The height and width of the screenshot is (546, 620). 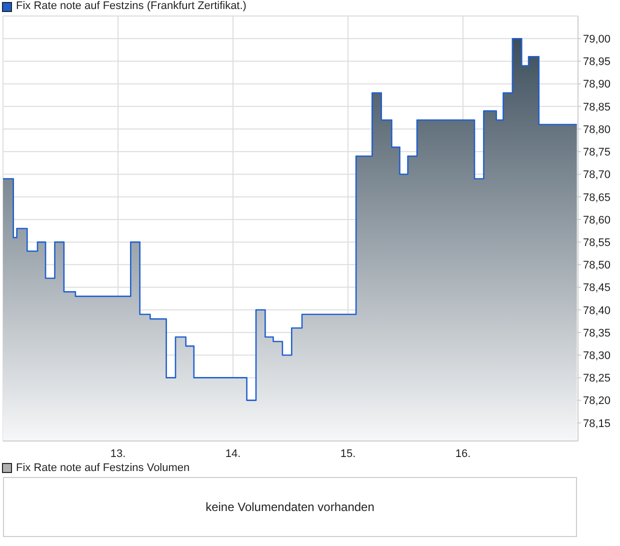 What do you see at coordinates (103, 468) in the screenshot?
I see `text: Fix Rate note auf Festzins Volumen` at bounding box center [103, 468].